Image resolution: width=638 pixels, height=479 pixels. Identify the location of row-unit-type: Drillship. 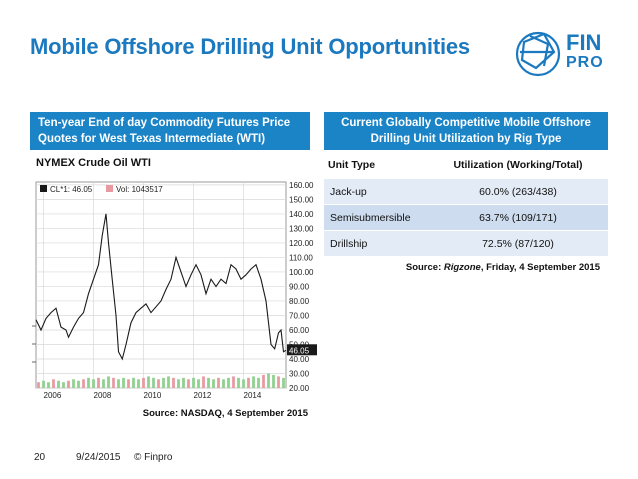
(376, 243).